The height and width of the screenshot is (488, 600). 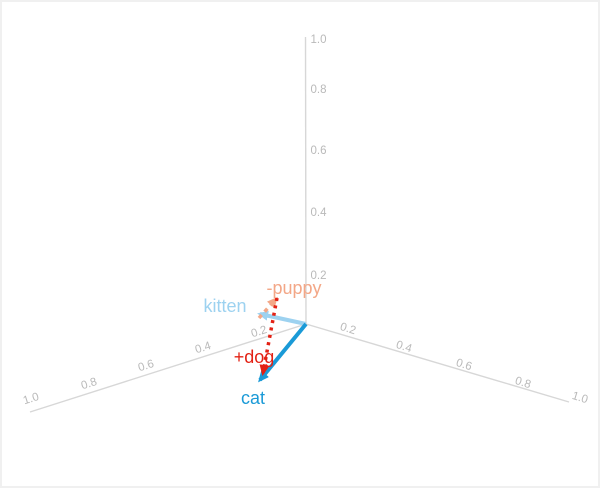 What do you see at coordinates (254, 357) in the screenshot?
I see `vector-label-plus-dog: +dog` at bounding box center [254, 357].